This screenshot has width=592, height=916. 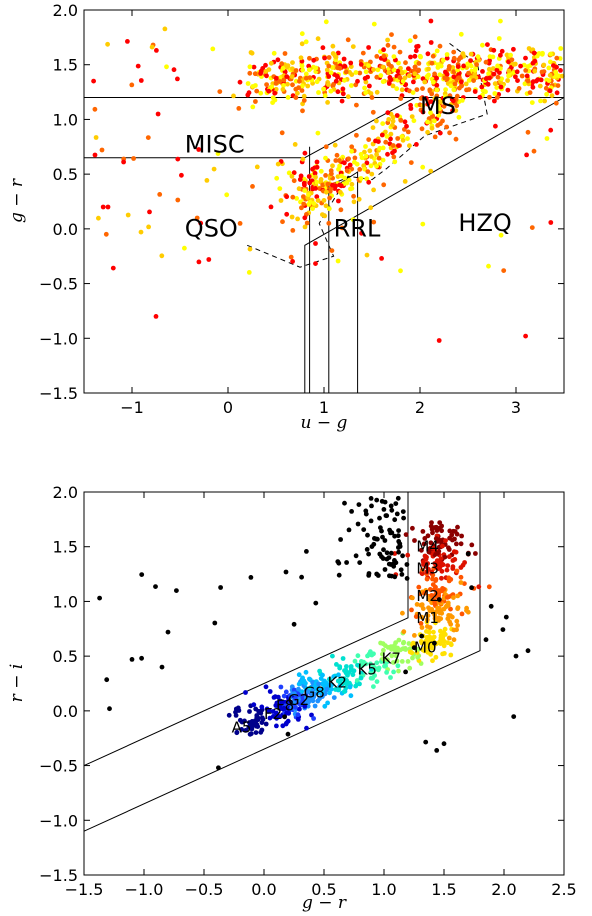 What do you see at coordinates (420, 407) in the screenshot?
I see `x-tick-label: 2` at bounding box center [420, 407].